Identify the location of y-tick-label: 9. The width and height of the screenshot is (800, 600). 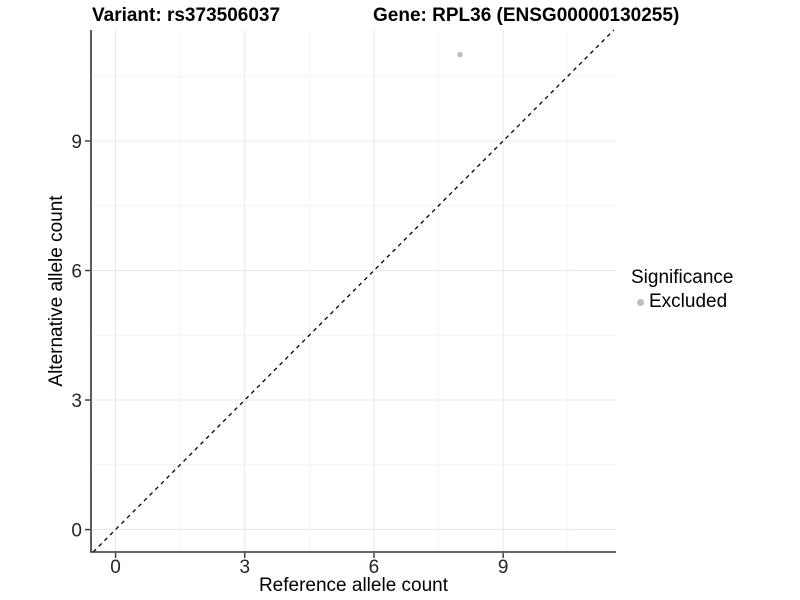
(76, 142).